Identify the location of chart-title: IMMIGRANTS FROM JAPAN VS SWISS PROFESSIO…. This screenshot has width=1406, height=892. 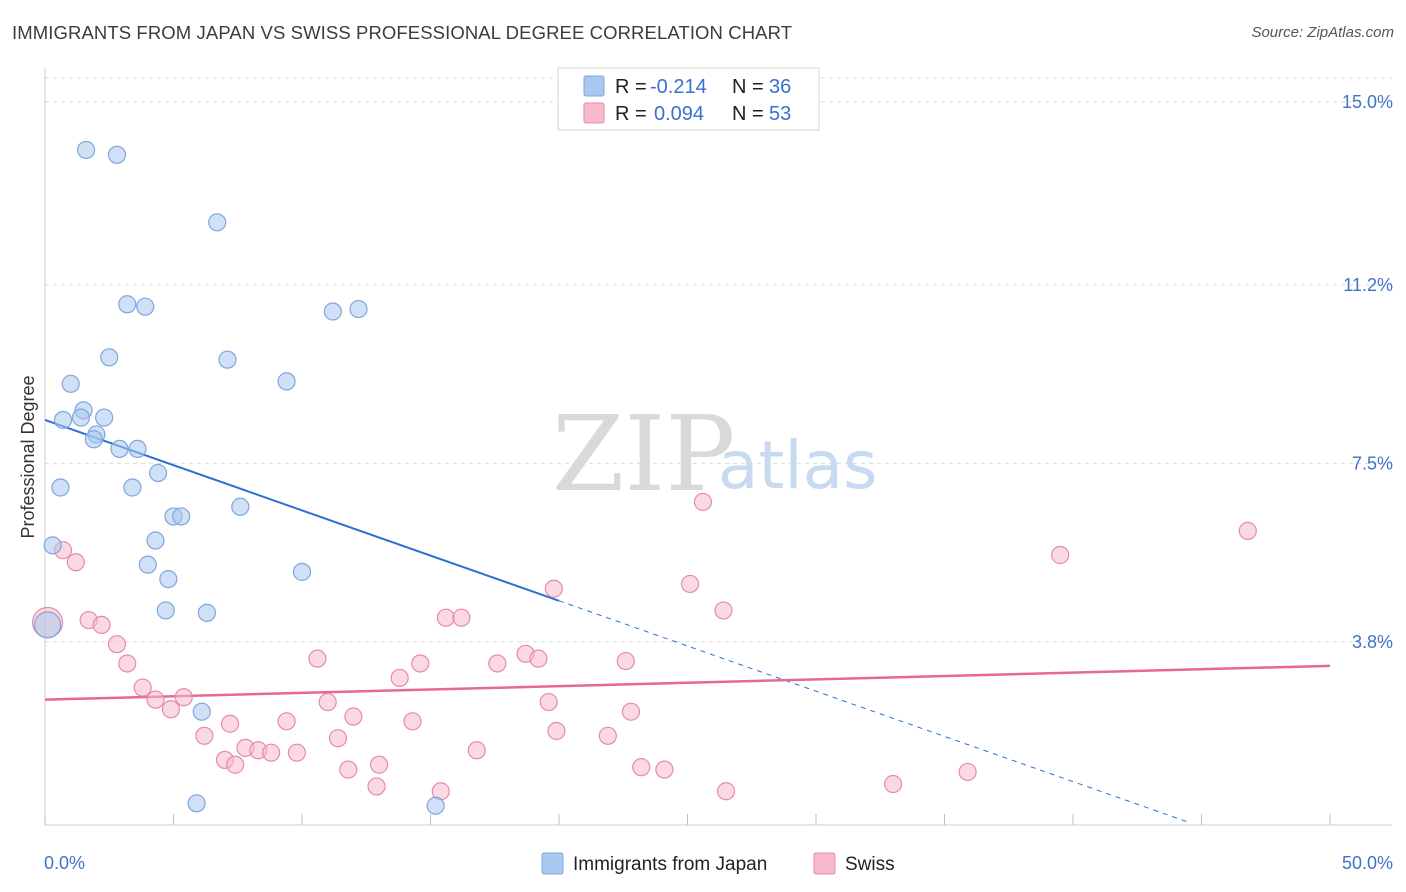
(402, 32).